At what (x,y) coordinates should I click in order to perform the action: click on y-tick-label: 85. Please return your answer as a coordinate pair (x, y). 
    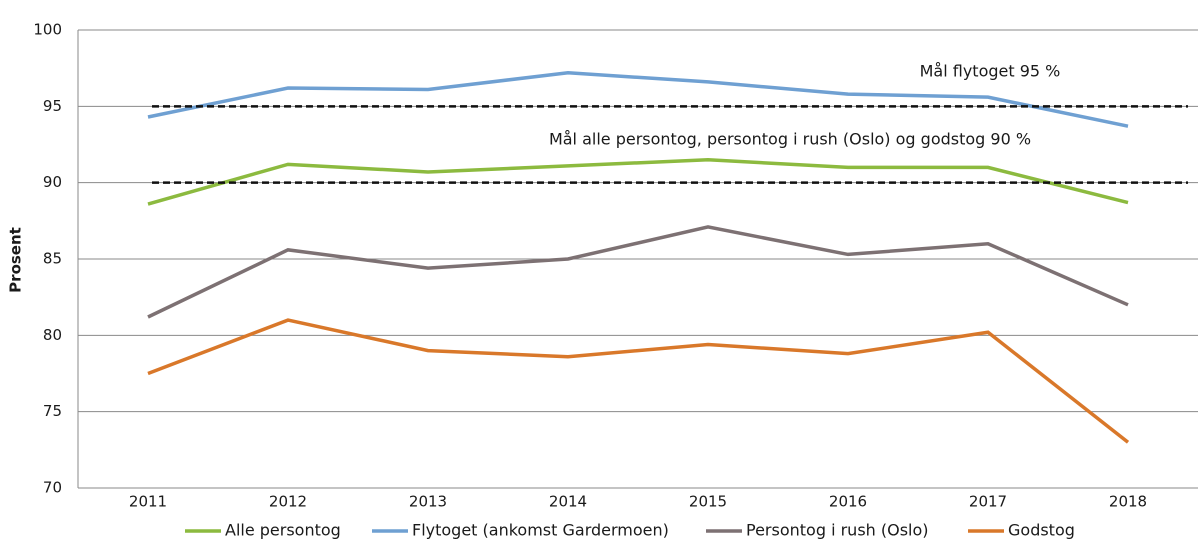
    Looking at the image, I should click on (52, 259).